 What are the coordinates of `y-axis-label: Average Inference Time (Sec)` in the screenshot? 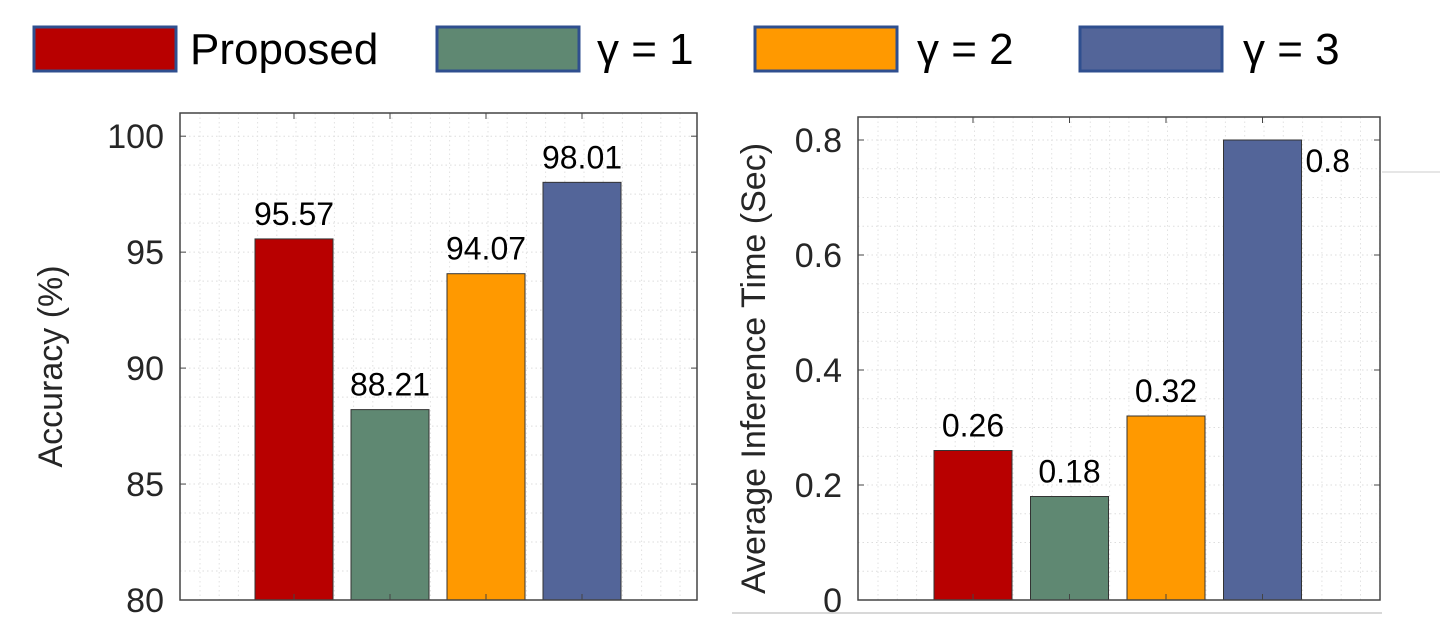 It's located at (754, 368).